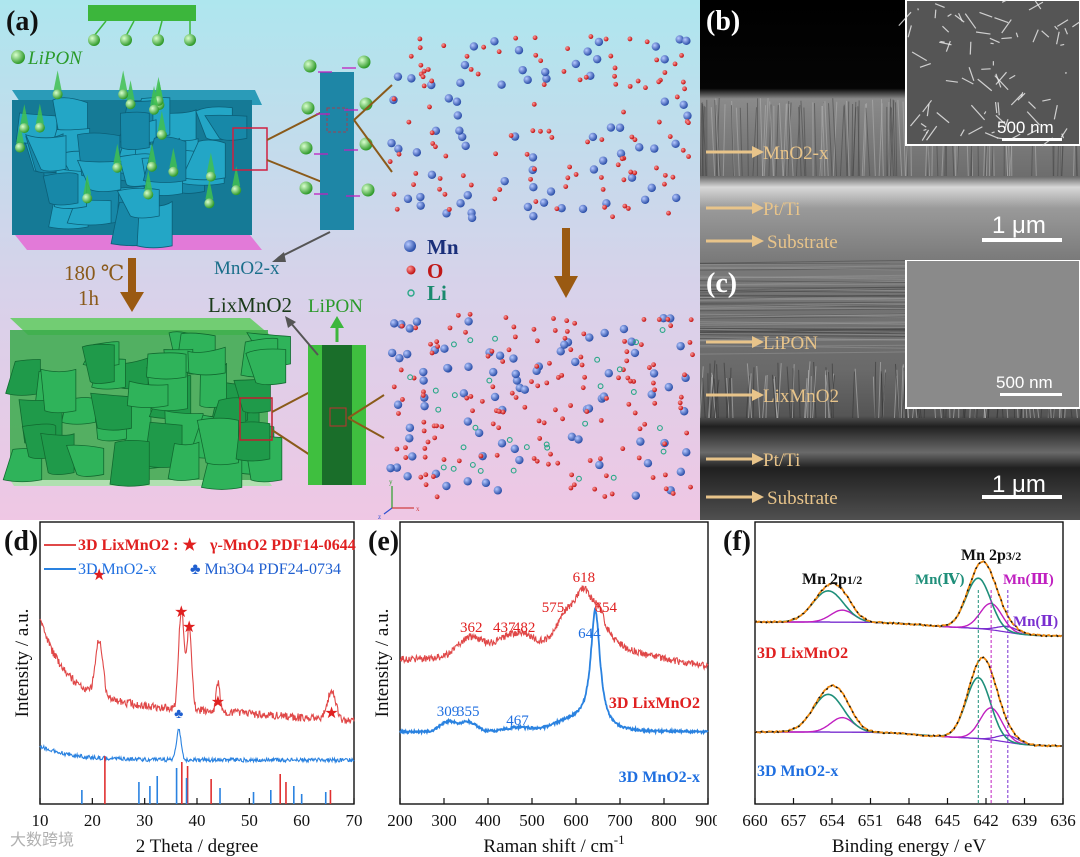 This screenshot has width=1080, height=857. I want to click on x-tick-label: 50, so click(249, 820).